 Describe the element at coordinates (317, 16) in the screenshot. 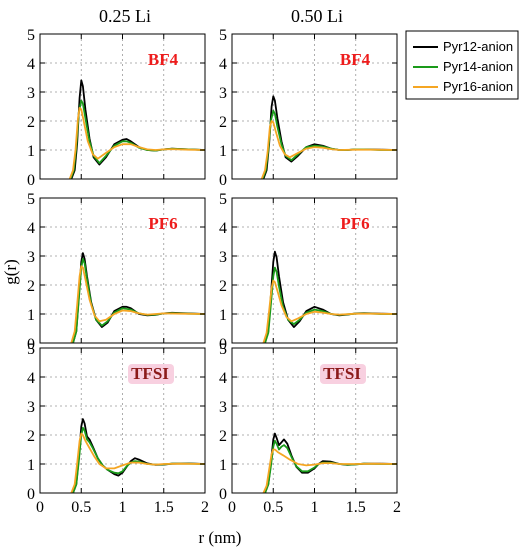

I see `column-title-1: 0.50 Li` at that location.